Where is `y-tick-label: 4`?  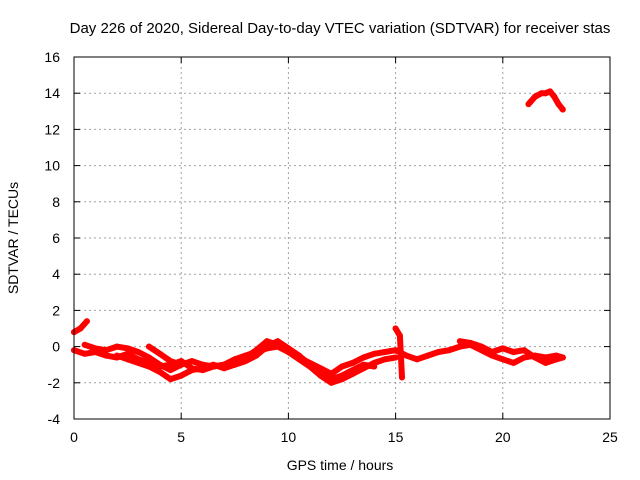 y-tick-label: 4 is located at coordinates (56, 274).